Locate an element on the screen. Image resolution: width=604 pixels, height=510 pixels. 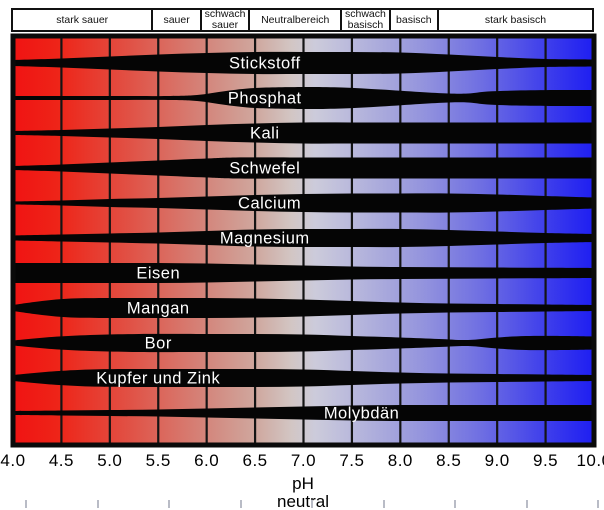
header-zone: stark sauer is located at coordinates (82, 20).